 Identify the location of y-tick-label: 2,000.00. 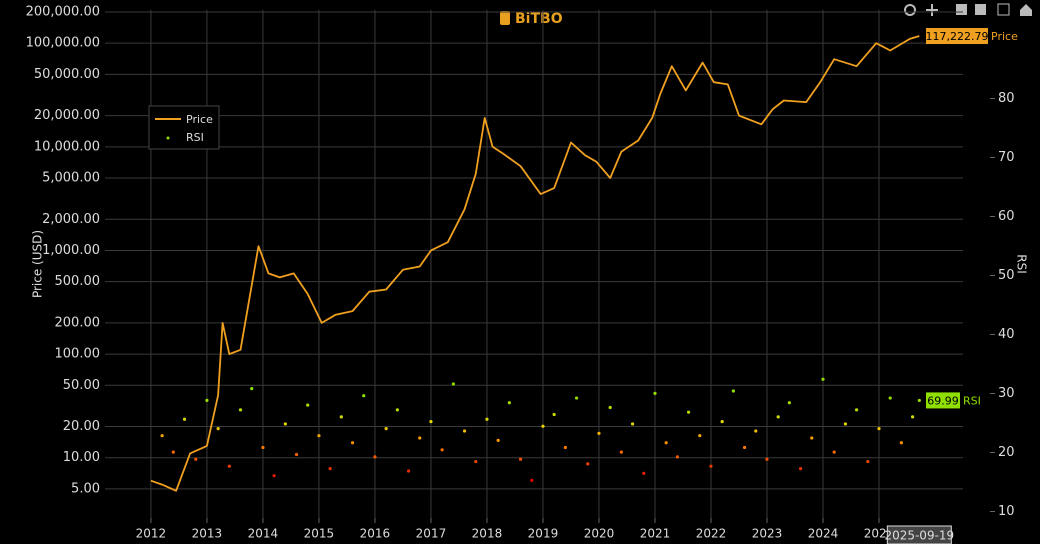
(71, 219).